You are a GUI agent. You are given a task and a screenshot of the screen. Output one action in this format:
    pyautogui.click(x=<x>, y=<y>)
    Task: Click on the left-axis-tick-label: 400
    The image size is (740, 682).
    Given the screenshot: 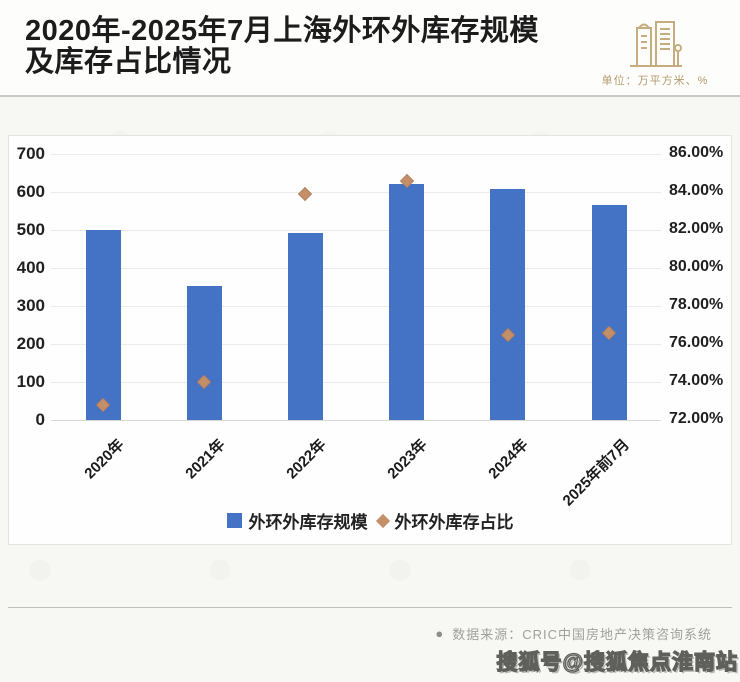 What is the action you would take?
    pyautogui.click(x=30, y=267)
    